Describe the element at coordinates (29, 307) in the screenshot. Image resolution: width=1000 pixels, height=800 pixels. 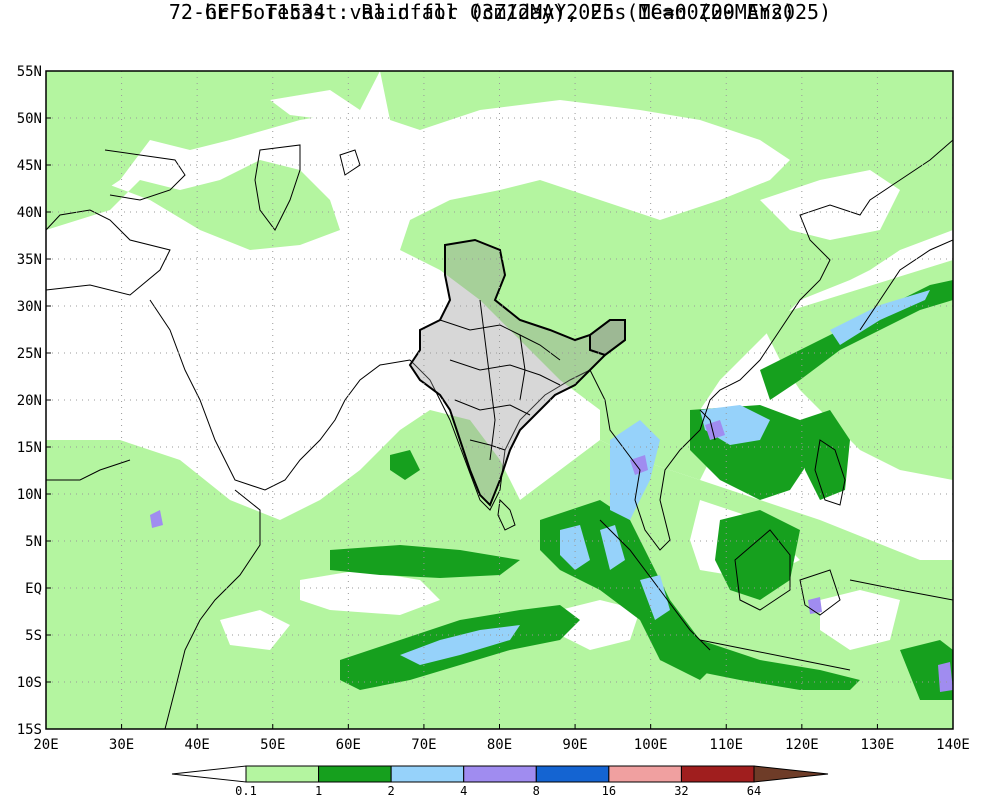
I see `lat-tick-label: 30N` at that location.